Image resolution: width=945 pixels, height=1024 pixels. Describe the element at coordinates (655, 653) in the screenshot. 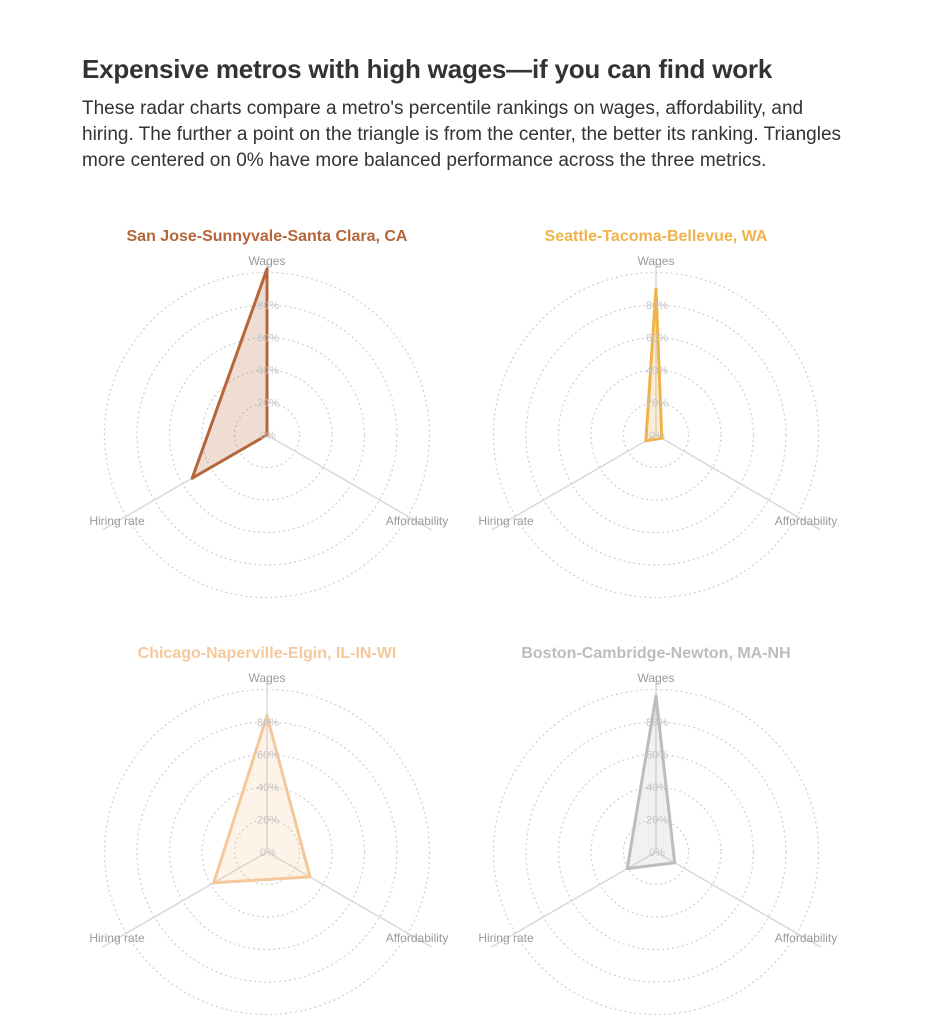

I see `radar-chart-title: Boston-Cambridge-Newton, MA-NH` at that location.